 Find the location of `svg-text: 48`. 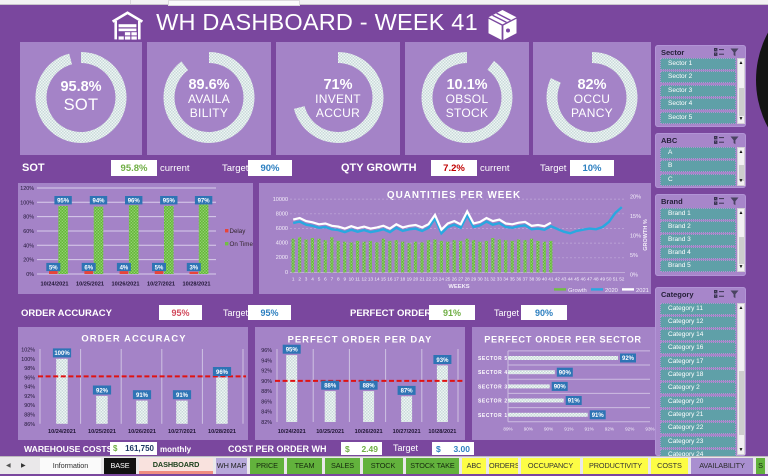

svg-text: 48 is located at coordinates (596, 279).